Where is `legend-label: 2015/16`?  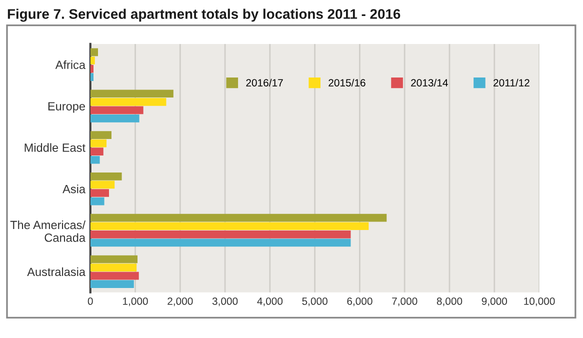 legend-label: 2015/16 is located at coordinates (347, 82).